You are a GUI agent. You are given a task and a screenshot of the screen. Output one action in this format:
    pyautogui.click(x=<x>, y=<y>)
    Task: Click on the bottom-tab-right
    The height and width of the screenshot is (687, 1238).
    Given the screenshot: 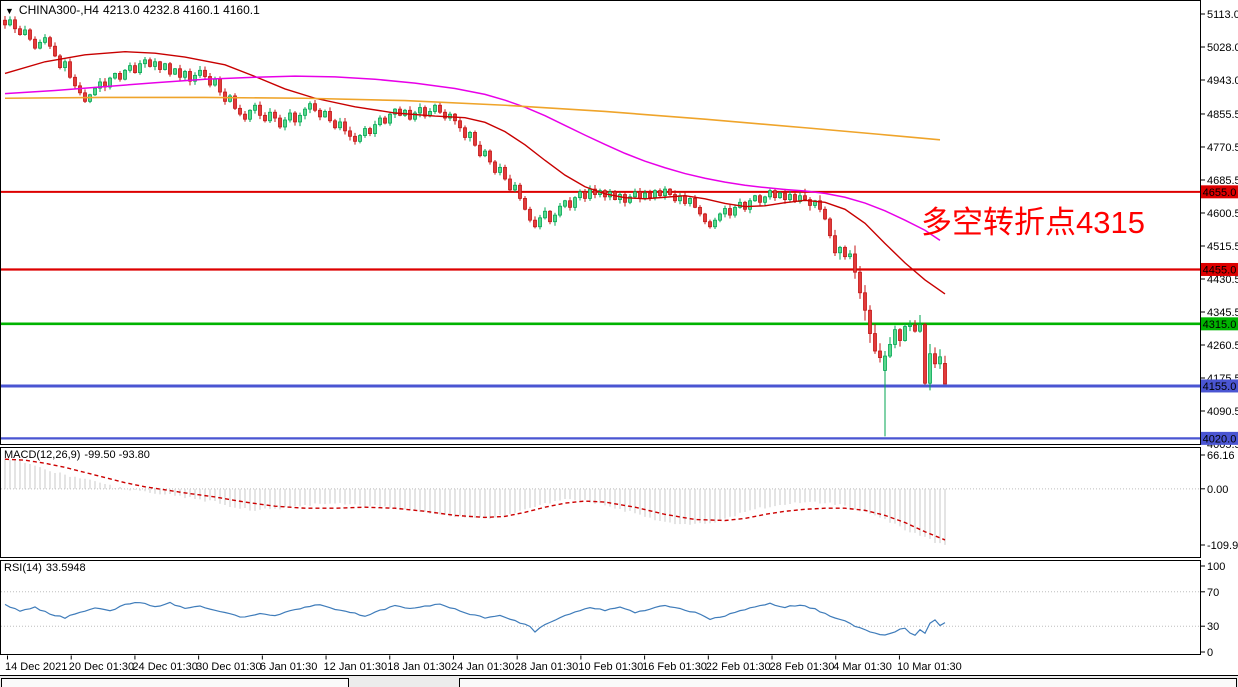 What is the action you would take?
    pyautogui.click(x=848, y=682)
    